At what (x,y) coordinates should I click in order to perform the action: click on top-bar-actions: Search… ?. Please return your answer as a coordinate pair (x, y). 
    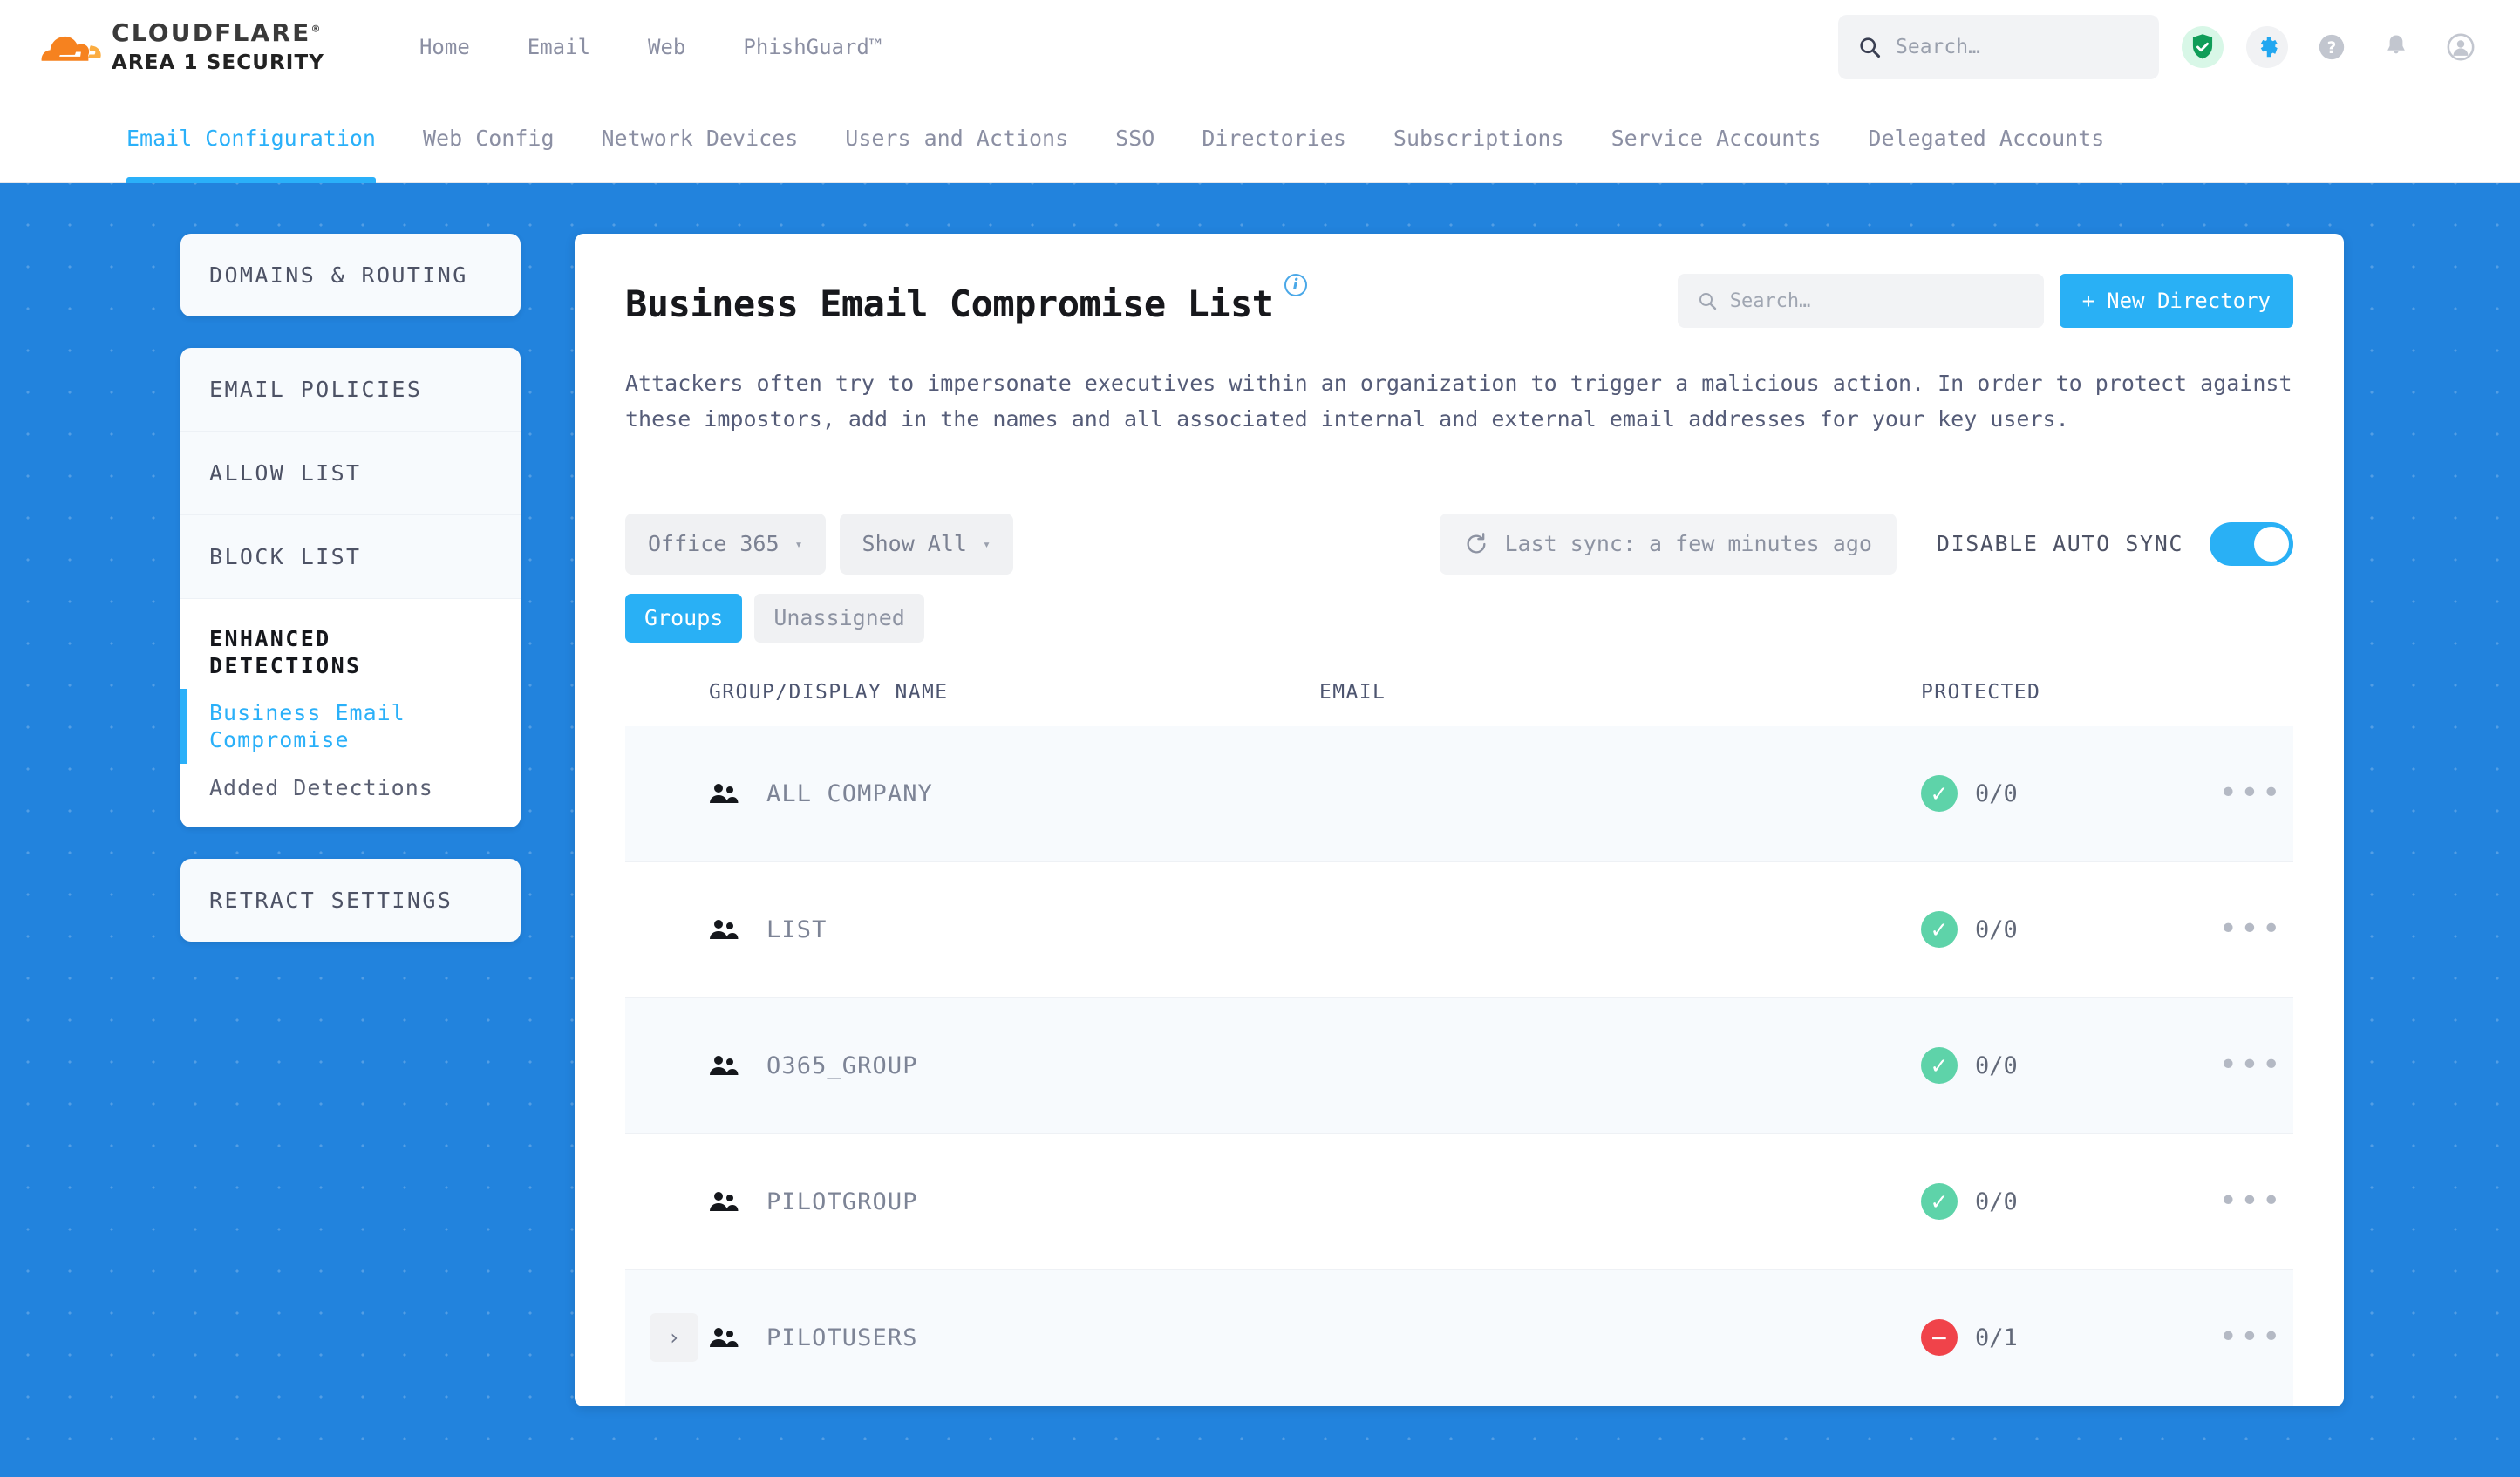
    Looking at the image, I should click on (2160, 47).